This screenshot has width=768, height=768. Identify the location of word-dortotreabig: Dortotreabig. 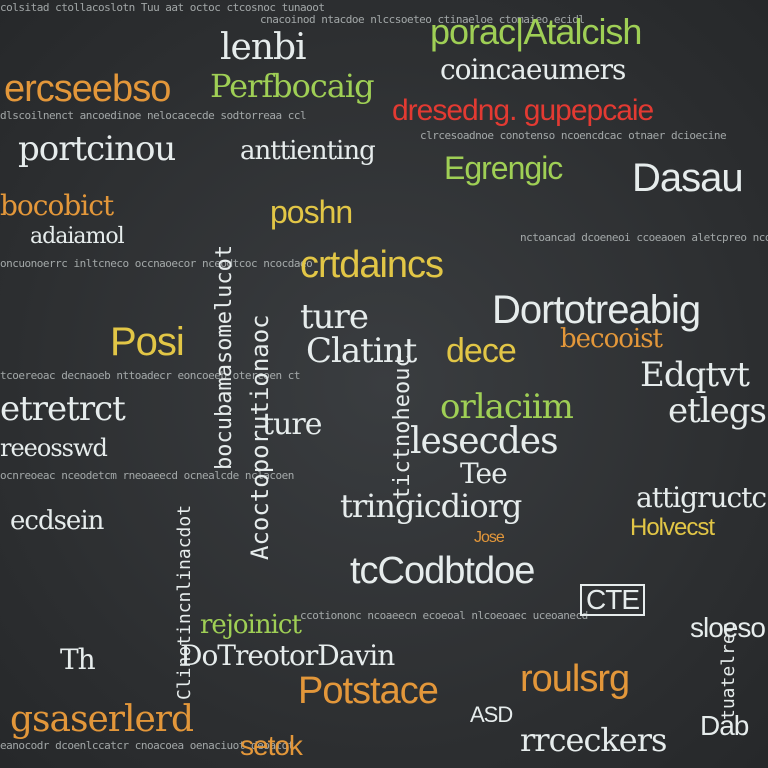
(596, 310).